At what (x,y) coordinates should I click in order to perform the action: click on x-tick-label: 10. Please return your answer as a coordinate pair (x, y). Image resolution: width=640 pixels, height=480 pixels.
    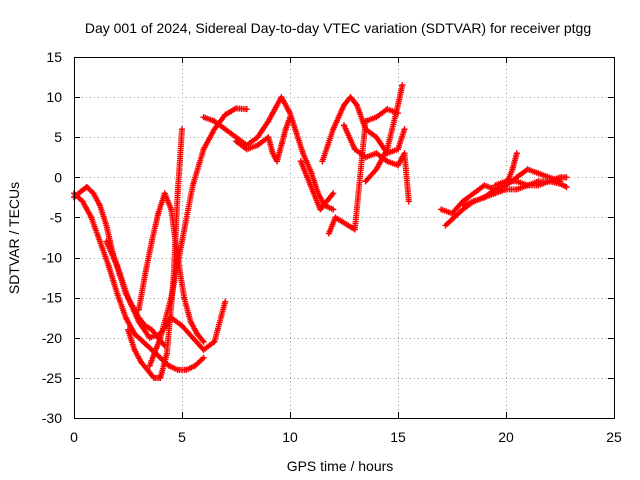
    Looking at the image, I should click on (290, 437).